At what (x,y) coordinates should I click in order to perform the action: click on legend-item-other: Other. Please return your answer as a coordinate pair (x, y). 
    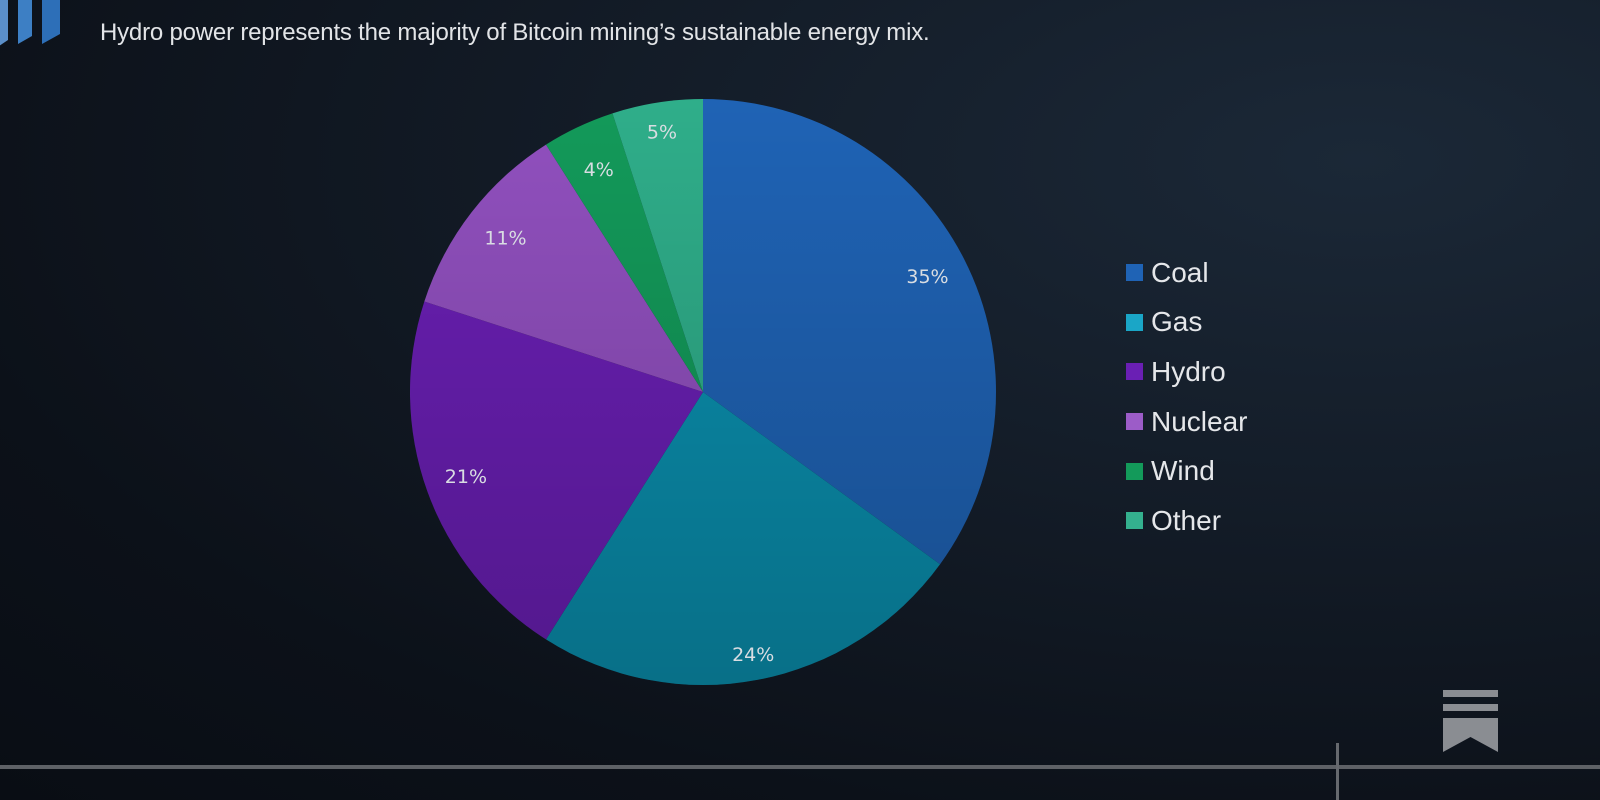
    Looking at the image, I should click on (1186, 521).